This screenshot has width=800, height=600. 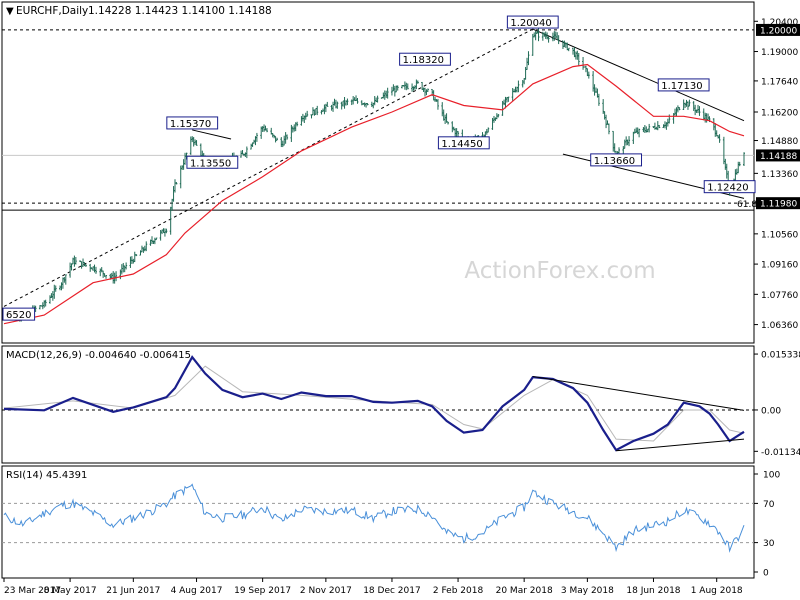 I want to click on annotation-label-3: 1.13550, so click(x=210, y=163).